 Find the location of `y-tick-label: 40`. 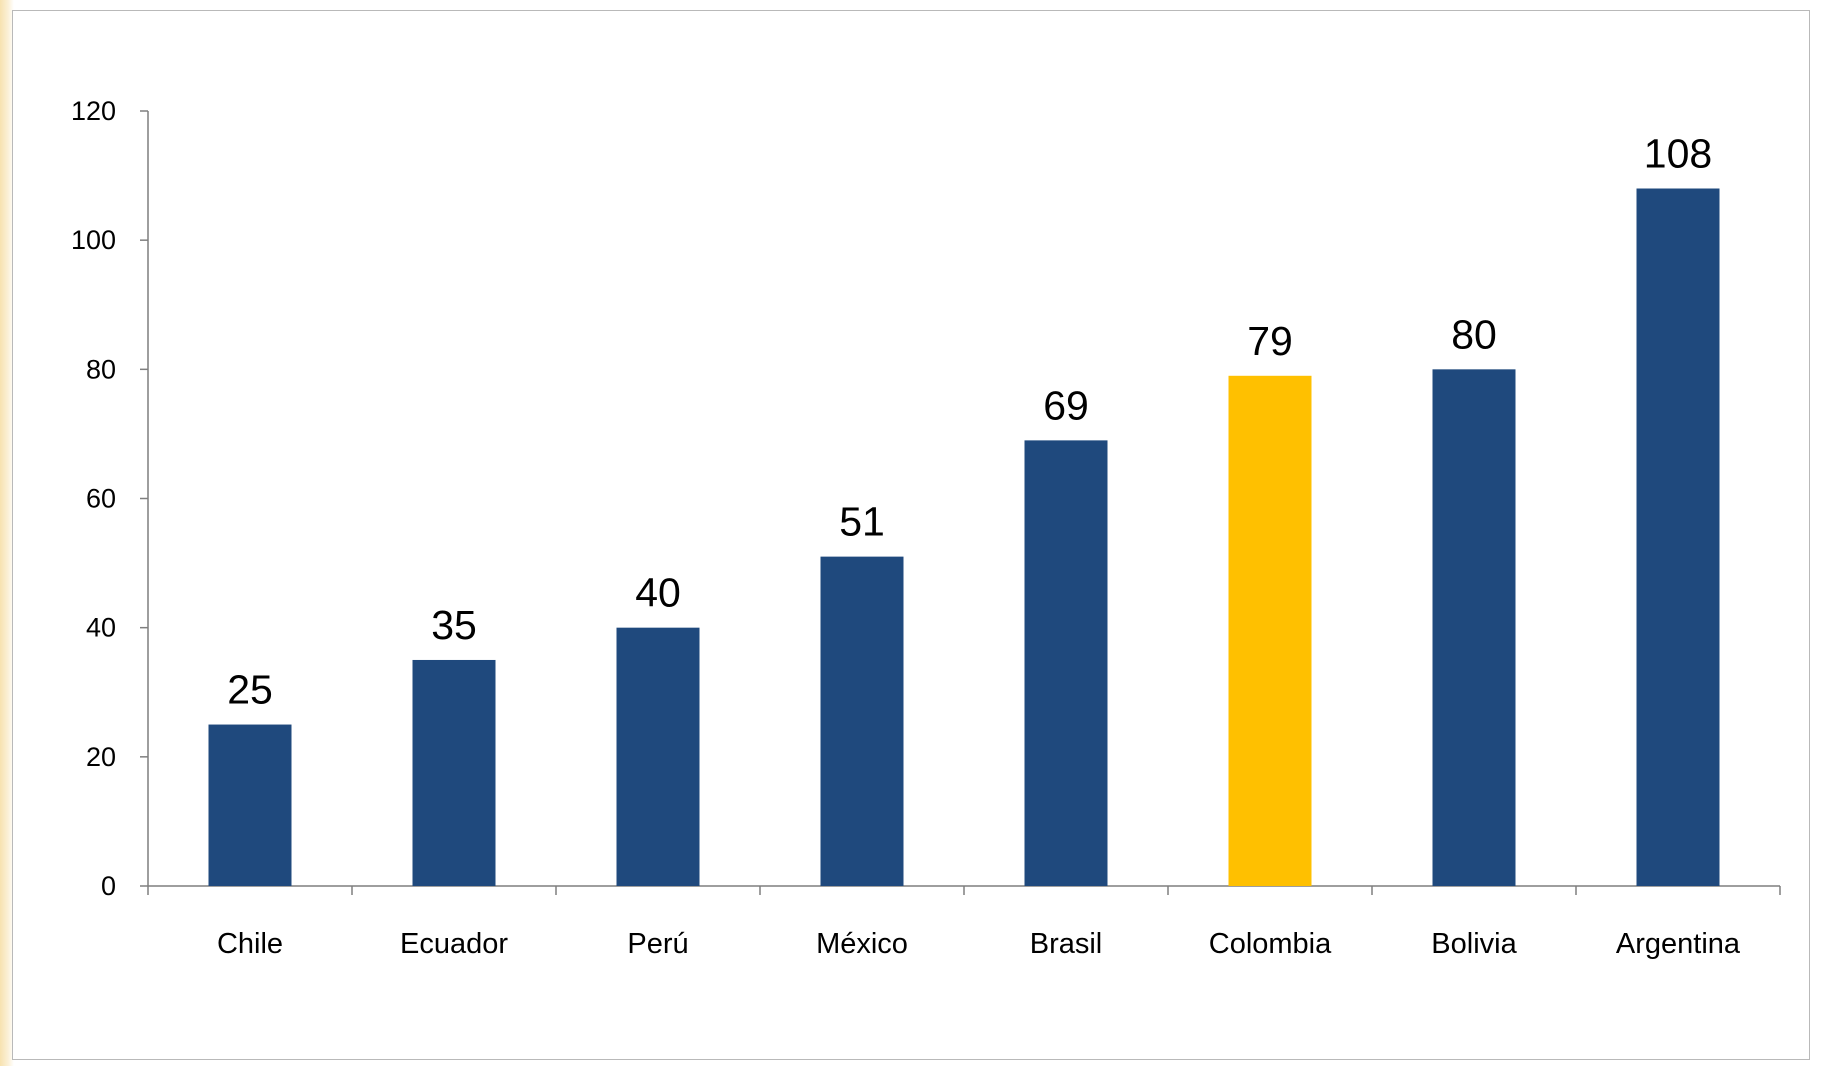

y-tick-label: 40 is located at coordinates (101, 628).